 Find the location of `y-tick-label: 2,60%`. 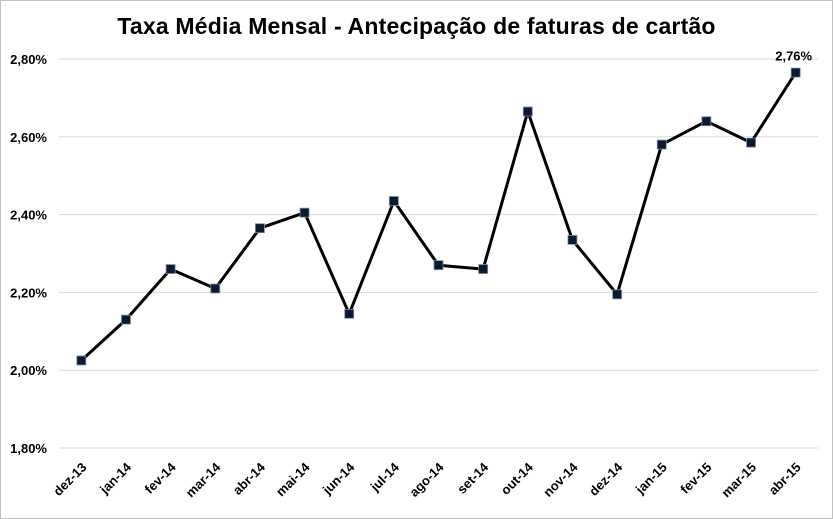

y-tick-label: 2,60% is located at coordinates (28, 137).